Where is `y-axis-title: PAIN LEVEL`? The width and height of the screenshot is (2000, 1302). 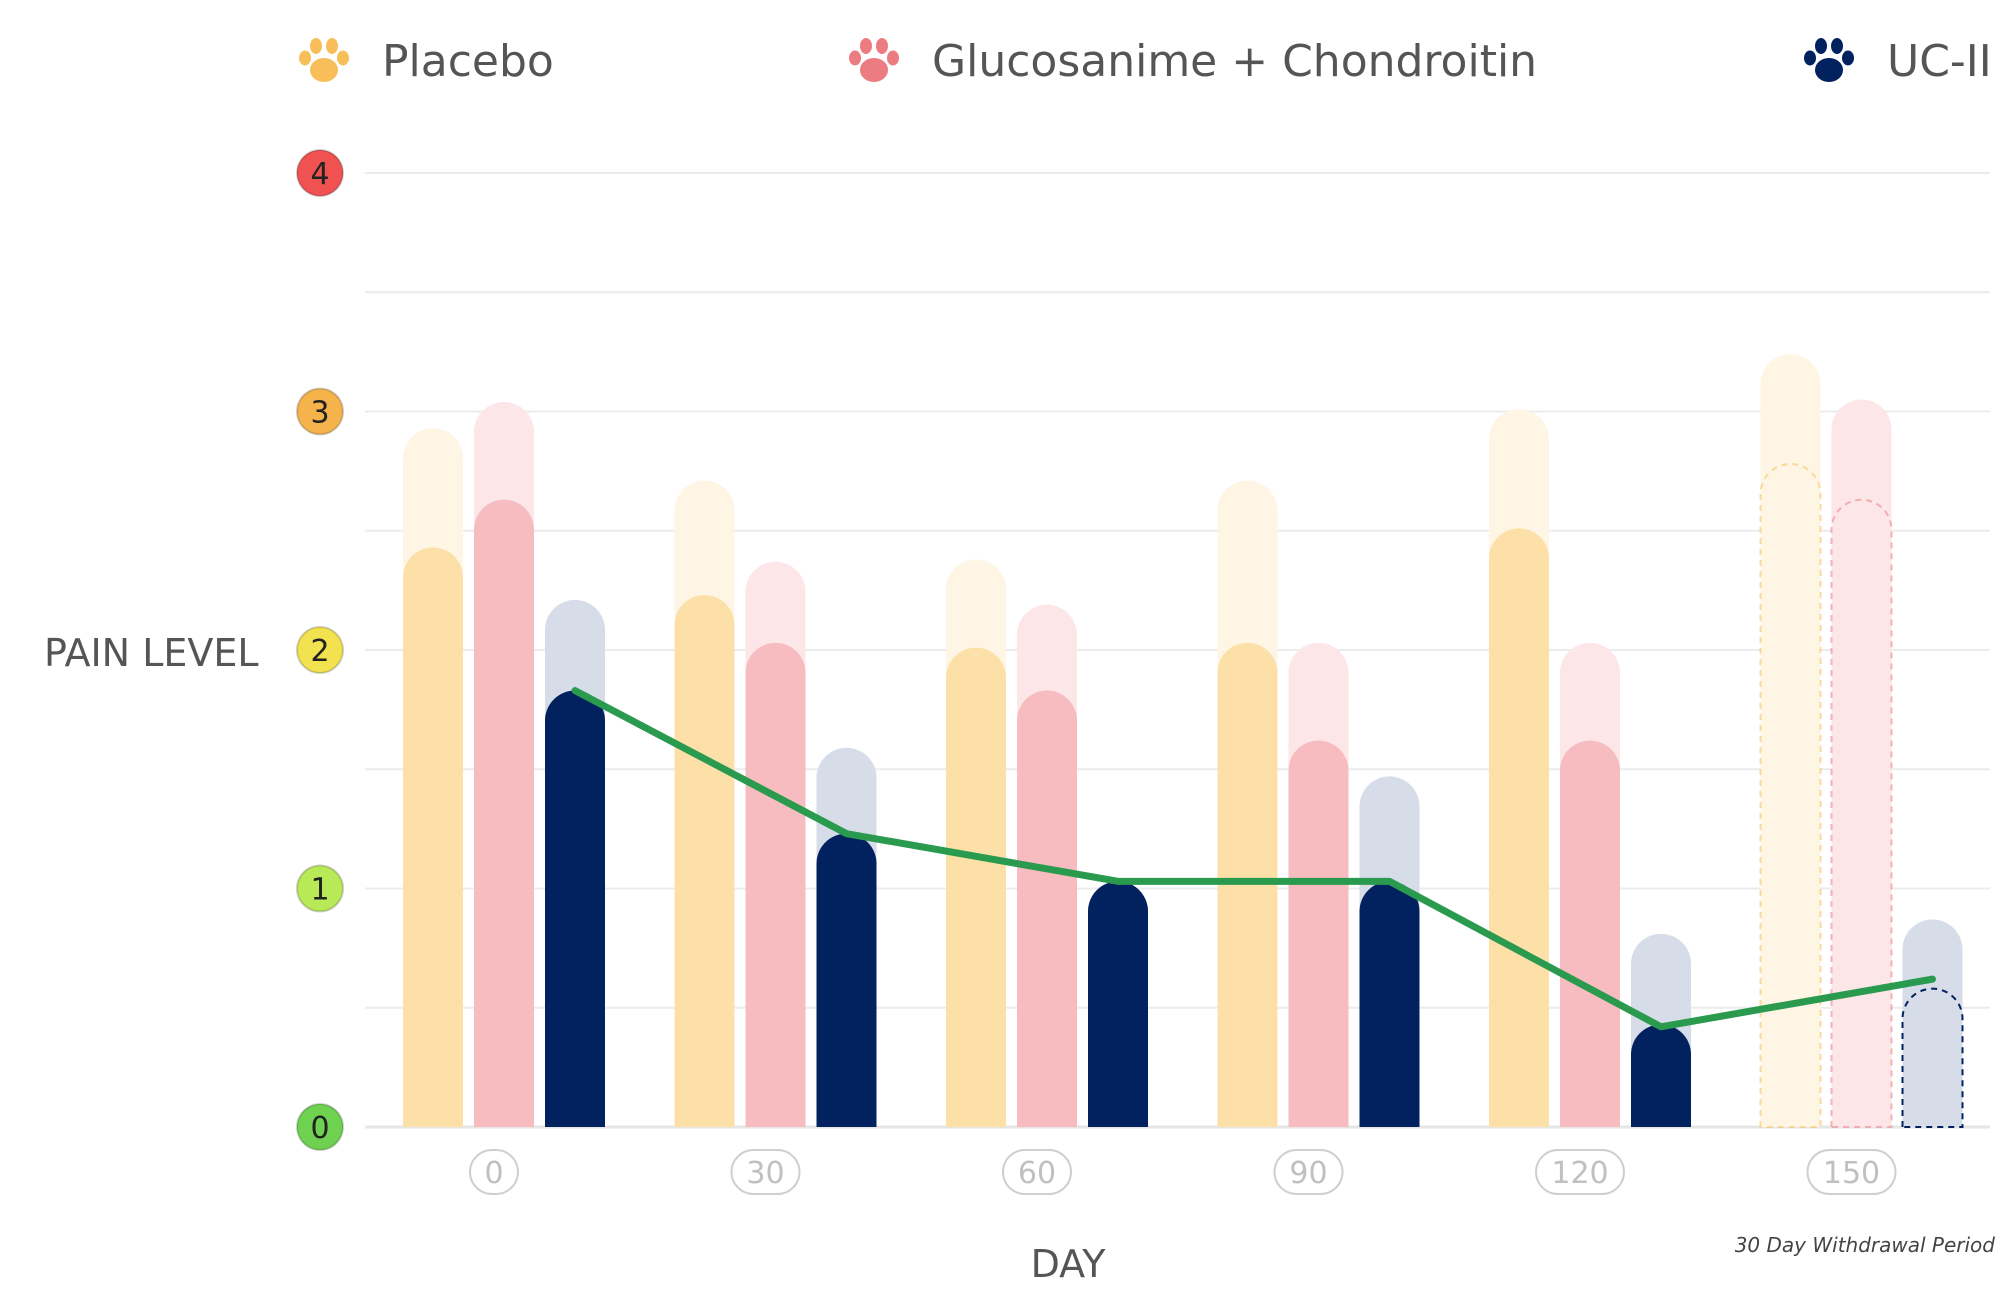
y-axis-title: PAIN LEVEL is located at coordinates (151, 653).